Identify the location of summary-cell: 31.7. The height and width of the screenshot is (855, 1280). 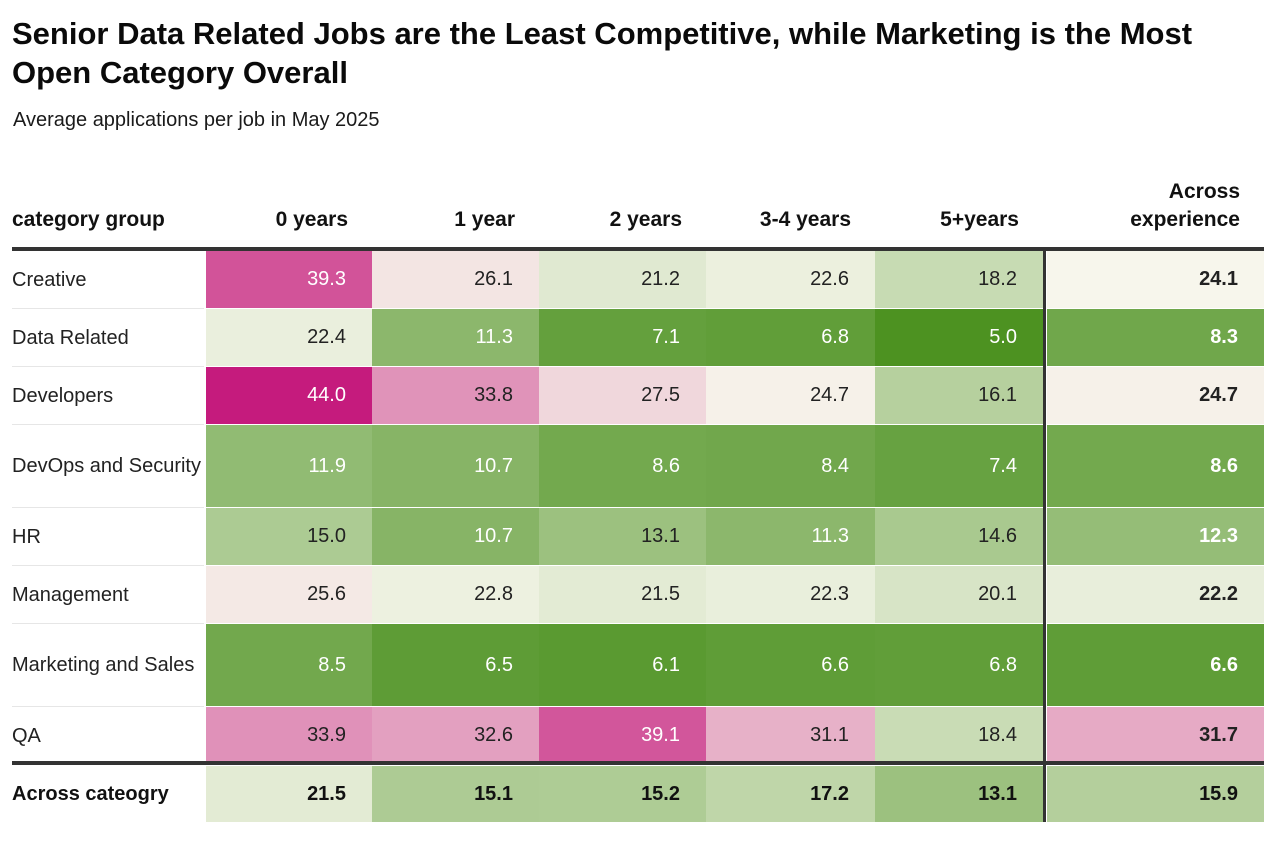
(1155, 735).